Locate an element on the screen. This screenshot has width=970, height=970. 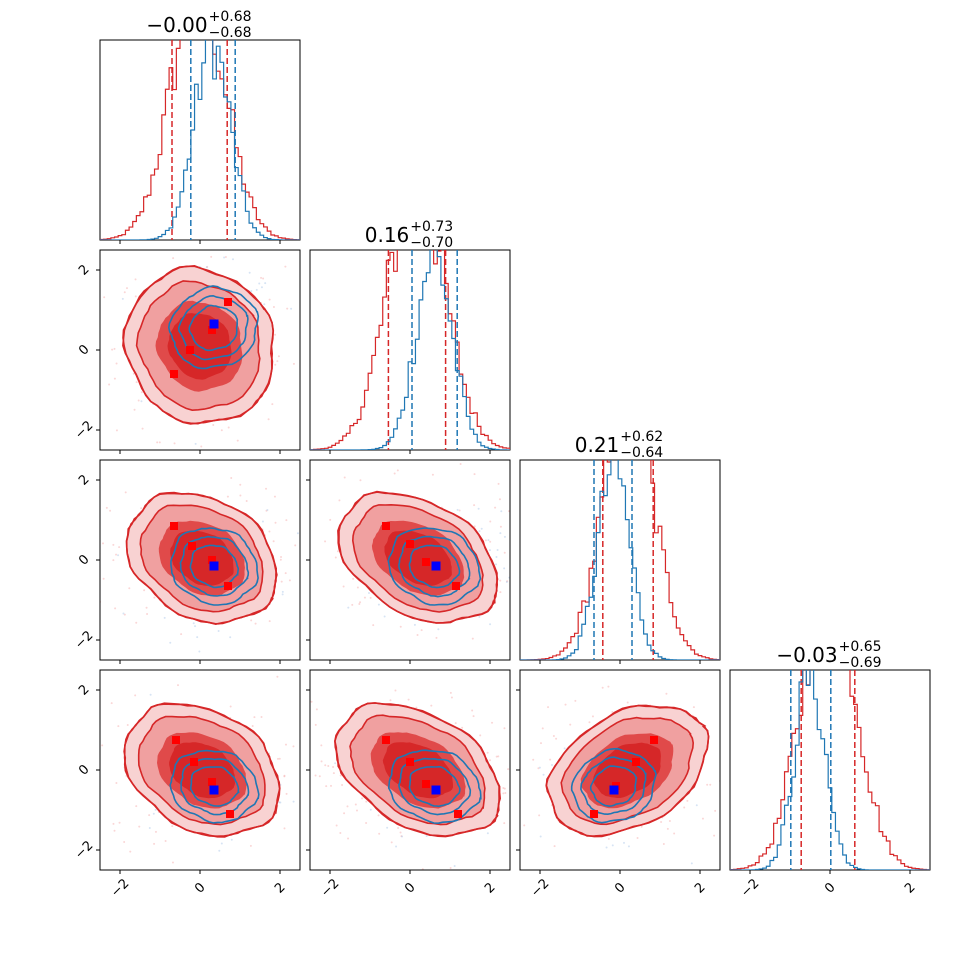
y-tick-label: −2 is located at coordinates (84, 850).